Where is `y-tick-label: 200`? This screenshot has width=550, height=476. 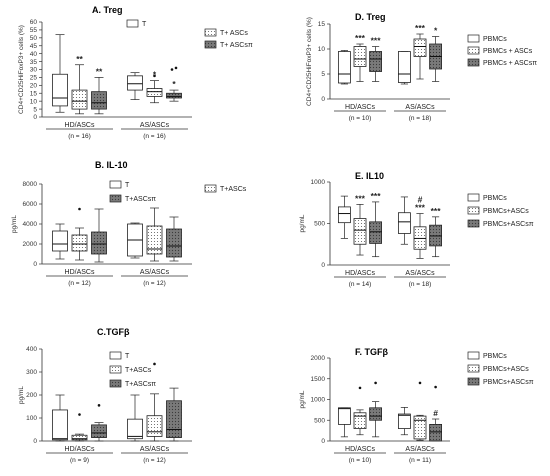
y-tick-label: 200 is located at coordinates (31, 395).